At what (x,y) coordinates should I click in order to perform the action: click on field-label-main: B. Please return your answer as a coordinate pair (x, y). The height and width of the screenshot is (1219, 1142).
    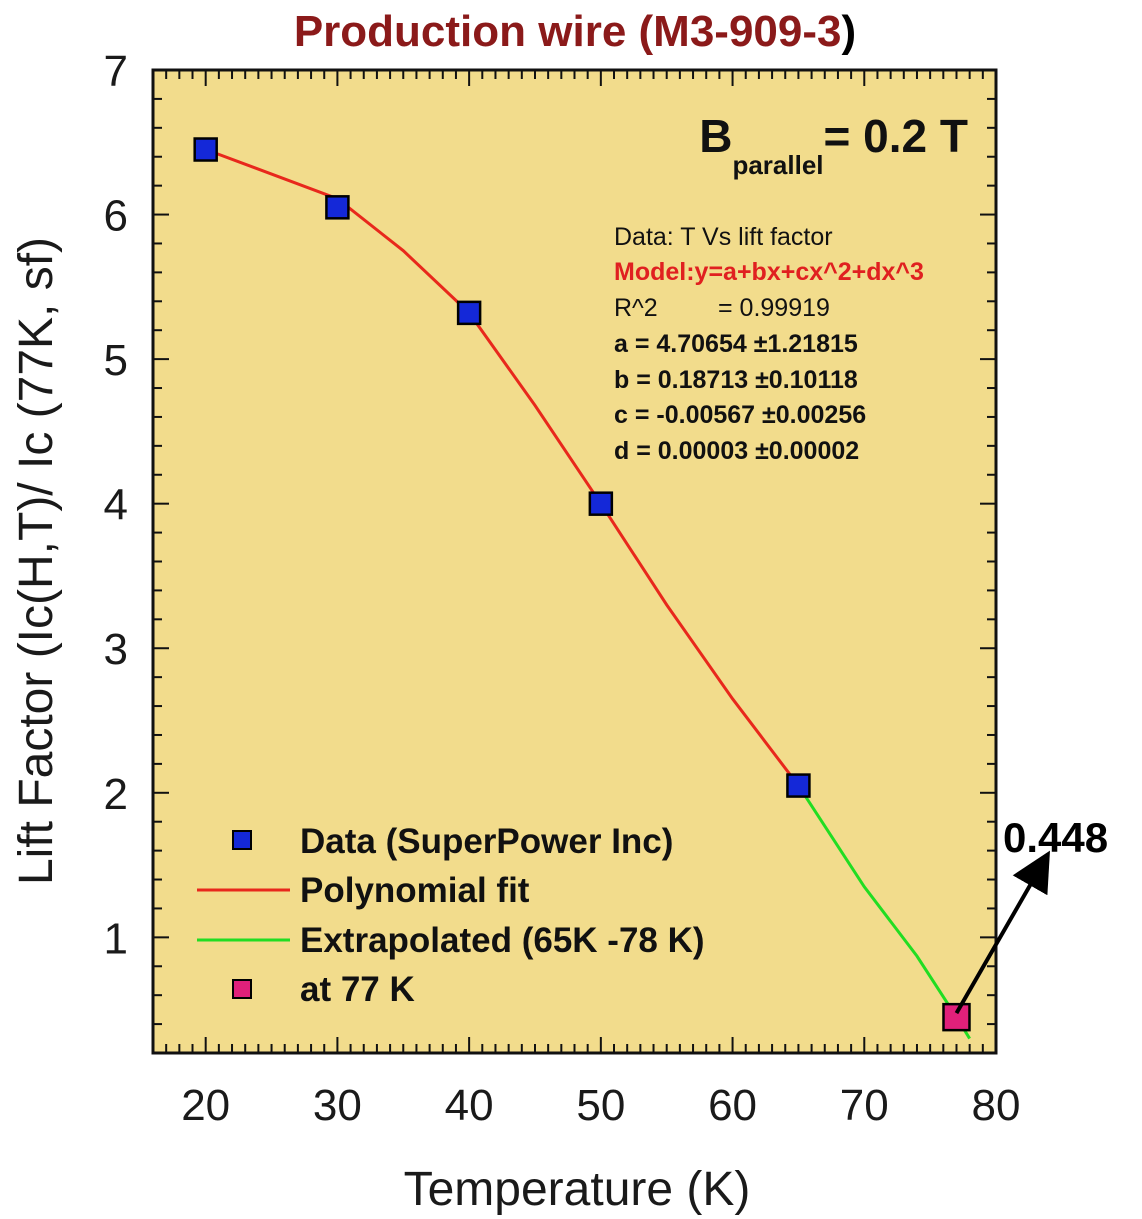
    Looking at the image, I should click on (715, 136).